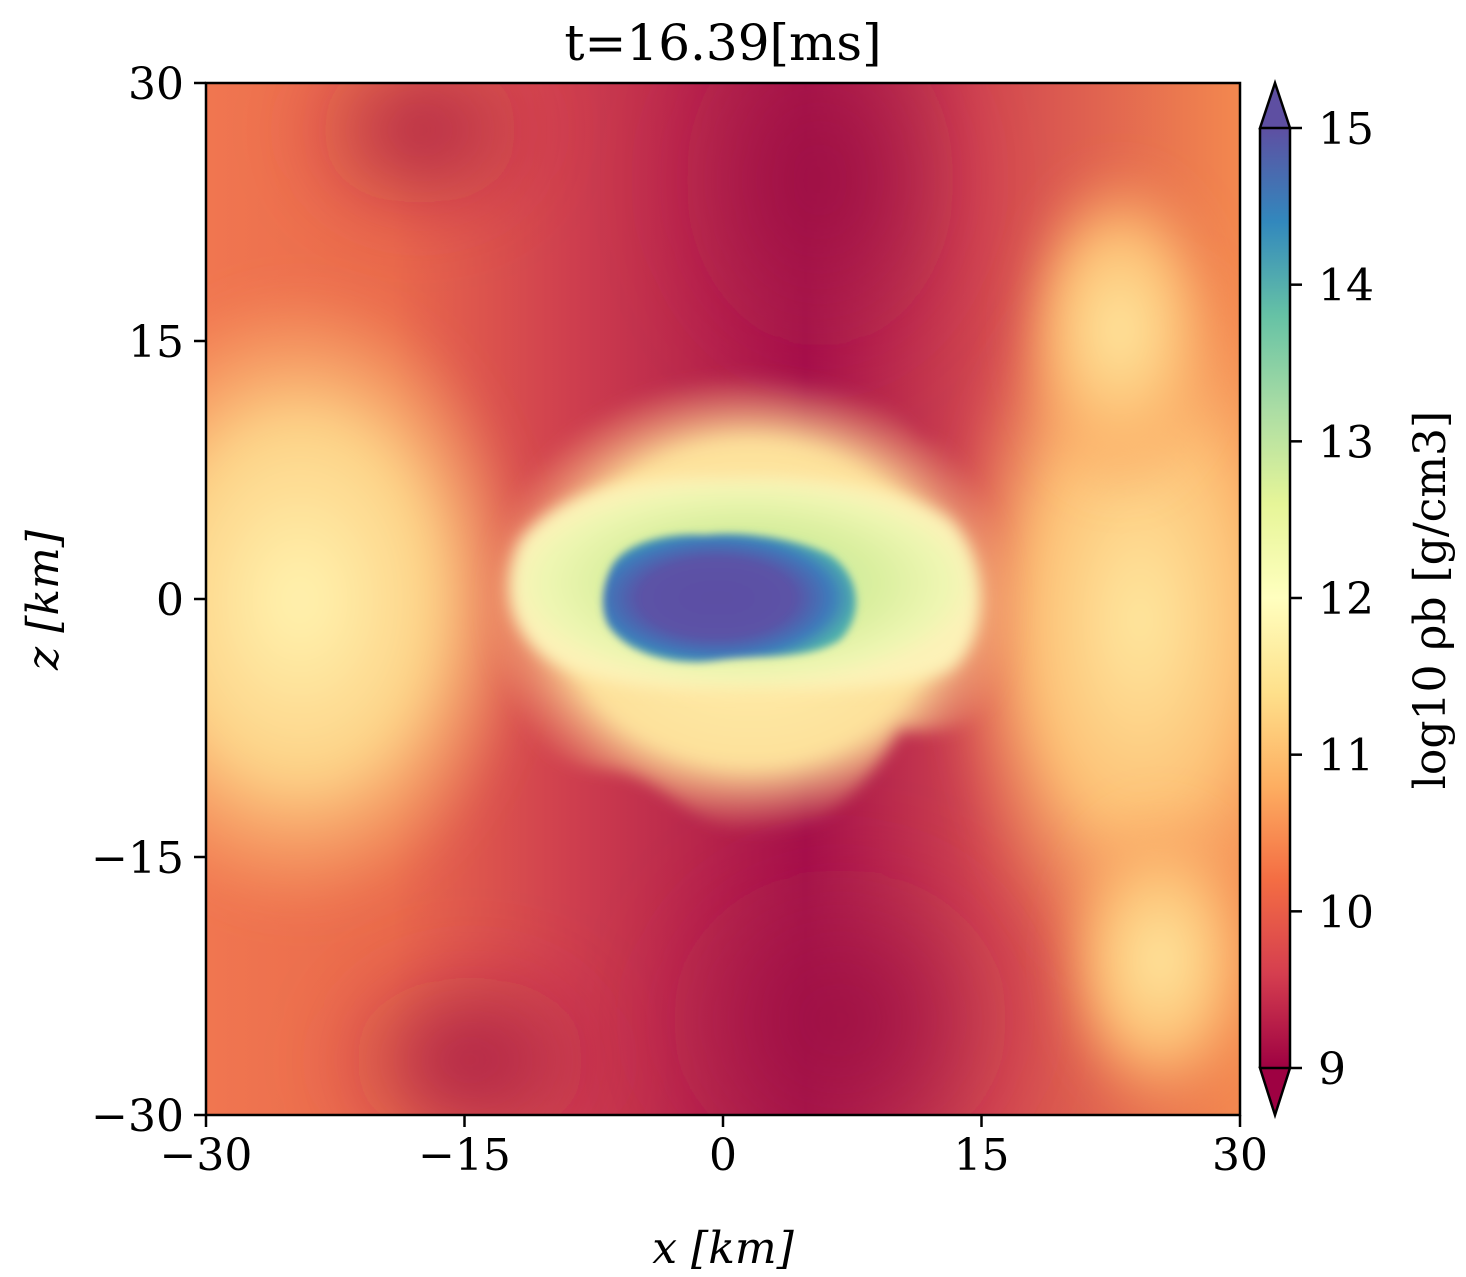 This screenshot has height=1277, width=1466. I want to click on polar-funnel-topleft, so click(420, 151).